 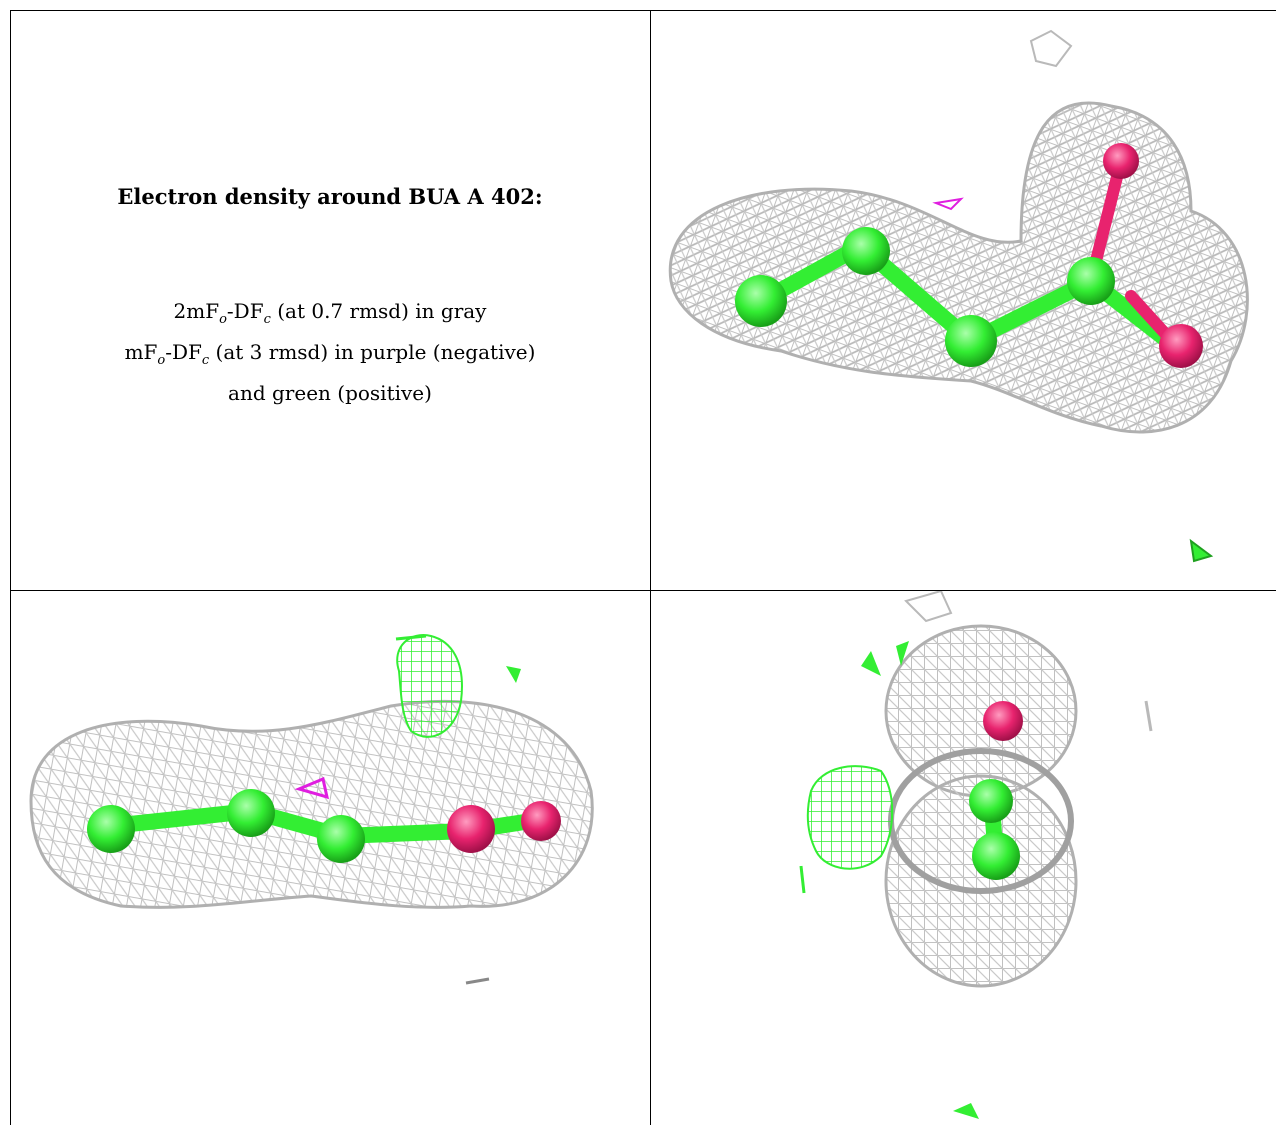 What do you see at coordinates (10, 567) in the screenshot?
I see `grid-line-left` at bounding box center [10, 567].